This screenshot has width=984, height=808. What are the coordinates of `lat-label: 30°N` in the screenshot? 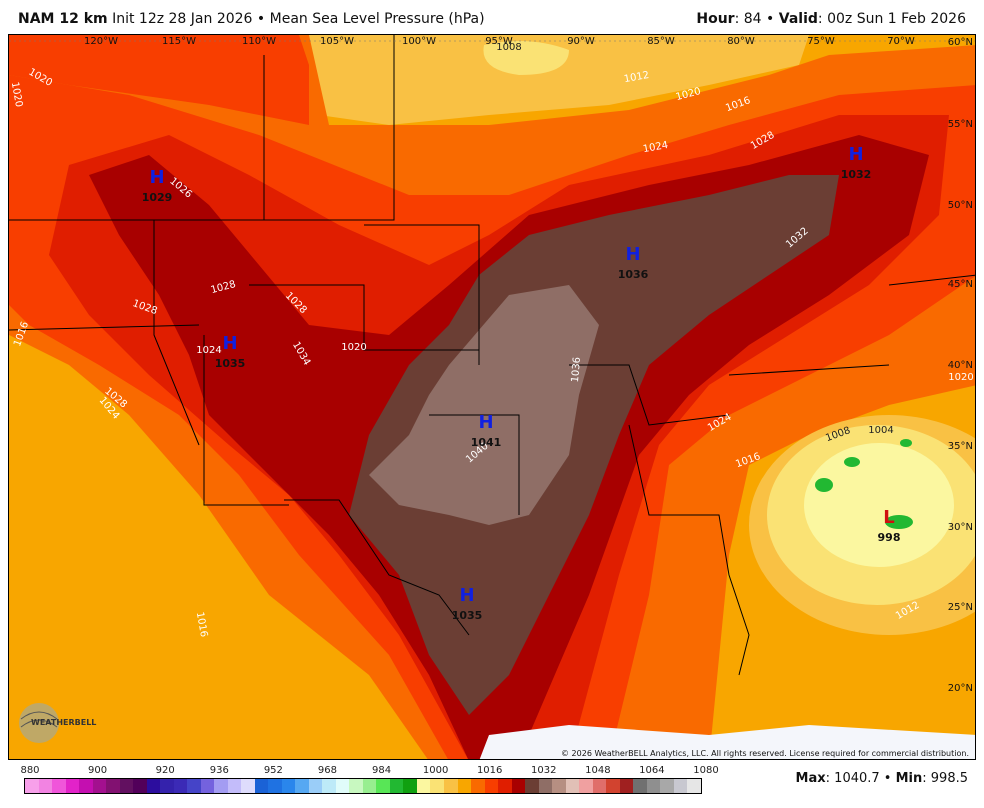 It's located at (960, 527).